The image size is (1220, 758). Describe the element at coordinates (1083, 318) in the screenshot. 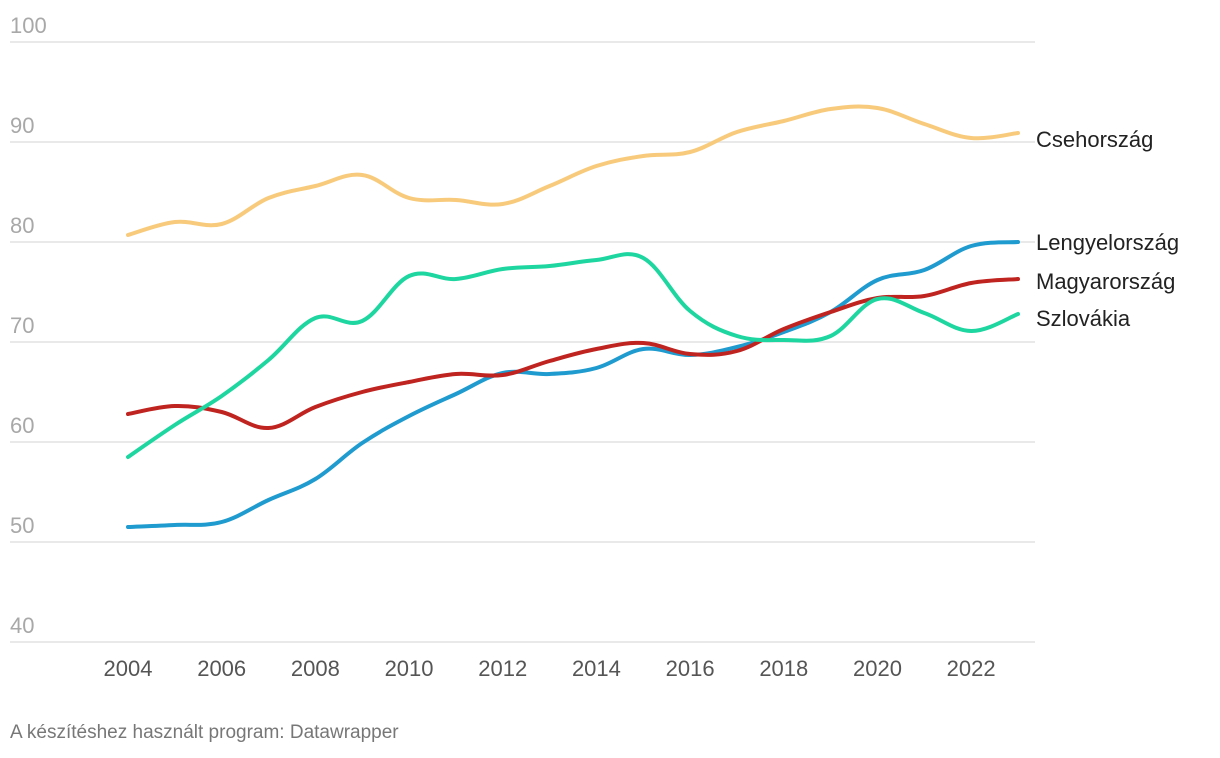

I see `series-label: Szlovákia` at that location.